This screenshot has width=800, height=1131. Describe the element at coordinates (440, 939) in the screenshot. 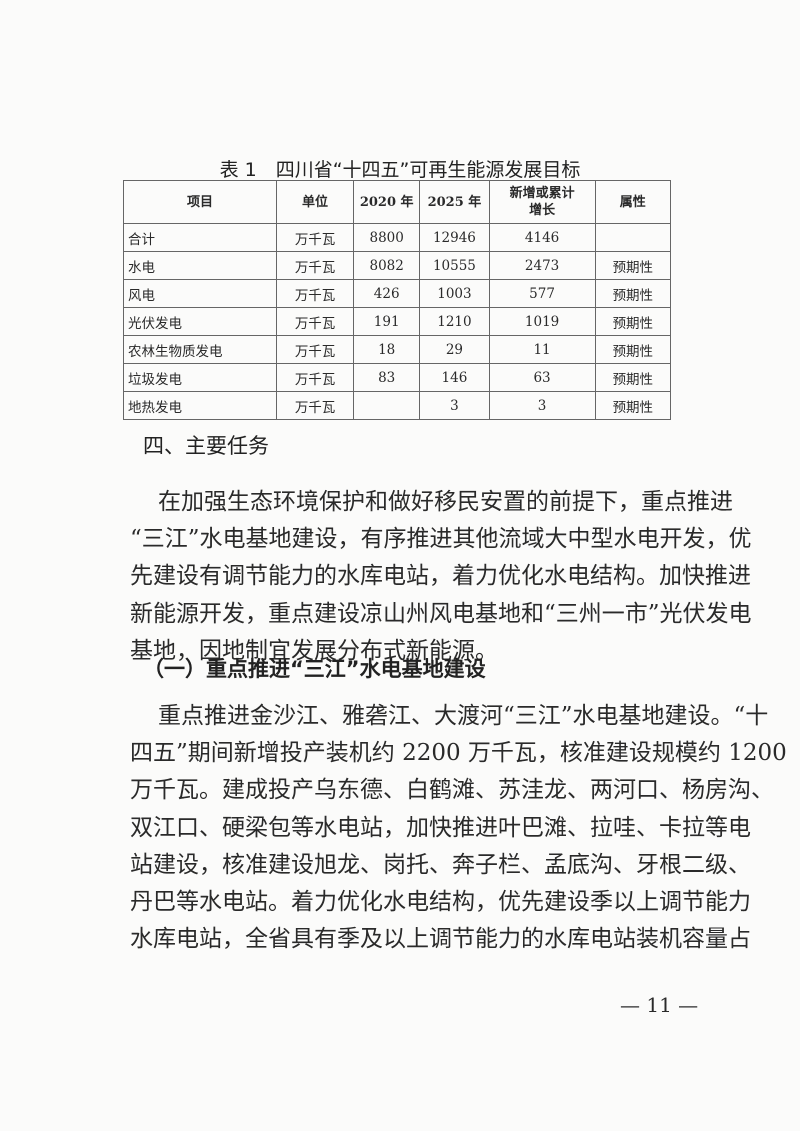

I see `paragraph-line: 水库电站，全省具有季及以上调节能力的水库电站装机容量占` at that location.